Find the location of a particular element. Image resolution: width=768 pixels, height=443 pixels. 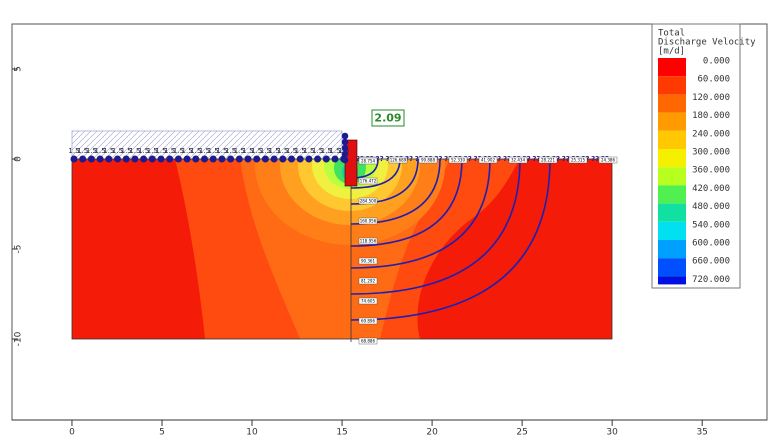

x-tick-label: 0 is located at coordinates (72, 433).